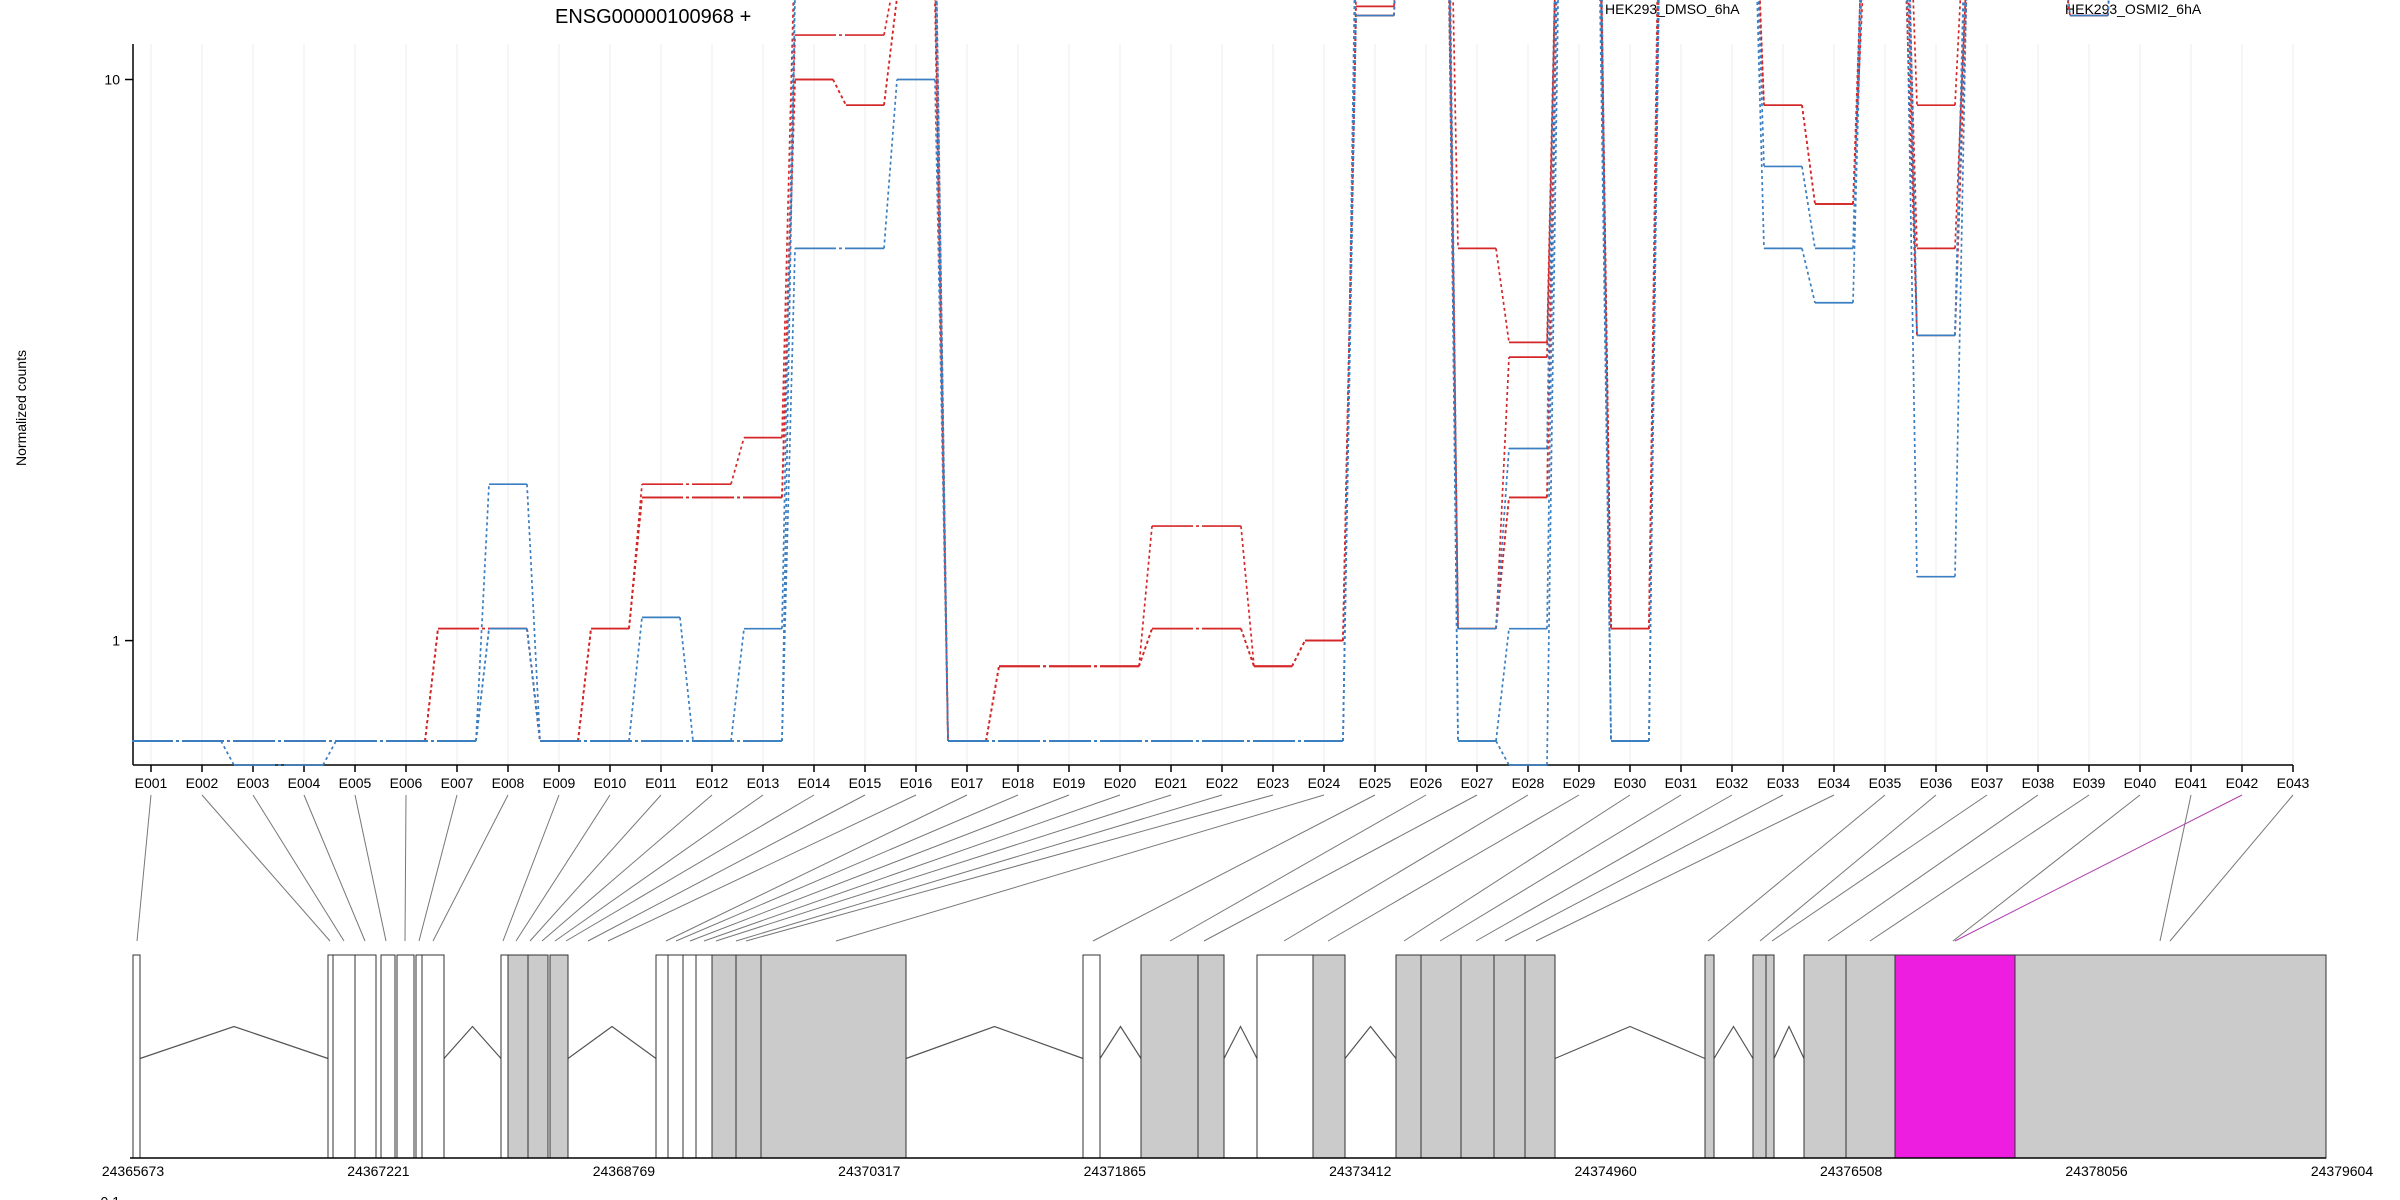 This screenshot has height=1200, width=2400. Describe the element at coordinates (1955, 1056) in the screenshot. I see `highlighted-exon` at that location.